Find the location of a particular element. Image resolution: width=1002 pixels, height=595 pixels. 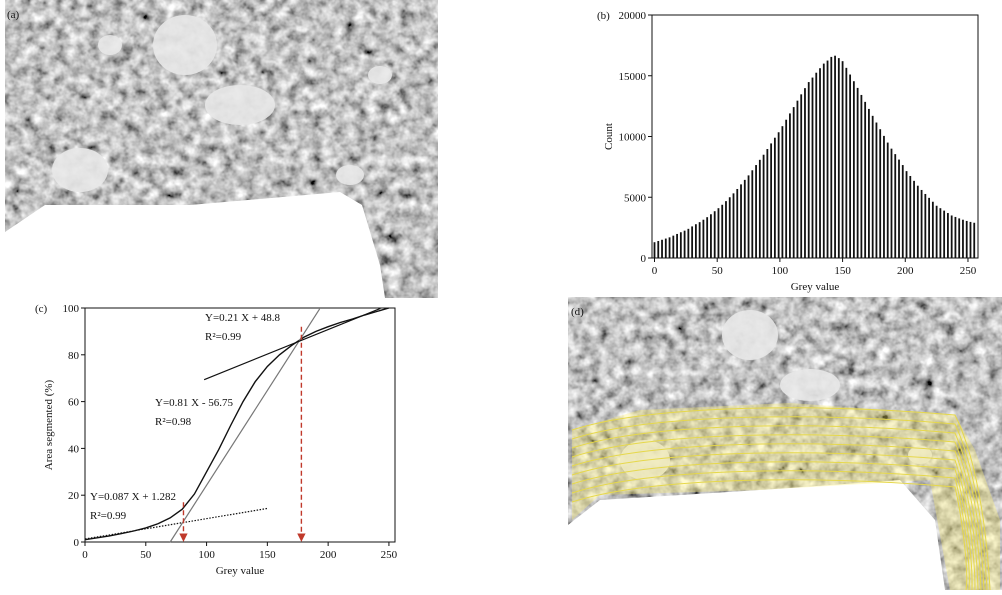

fit-equation: Y=0.81 X - 56.75 is located at coordinates (194, 403).